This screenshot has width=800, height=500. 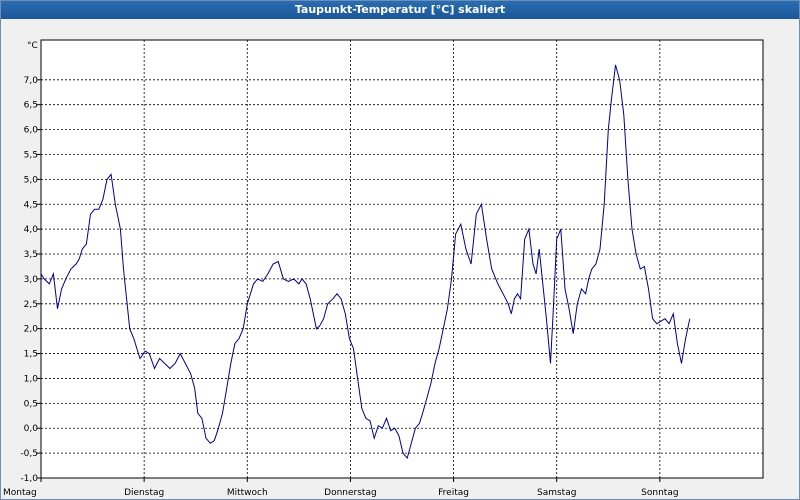 I want to click on x-tick-day-label: Donnerstag, so click(x=350, y=493).